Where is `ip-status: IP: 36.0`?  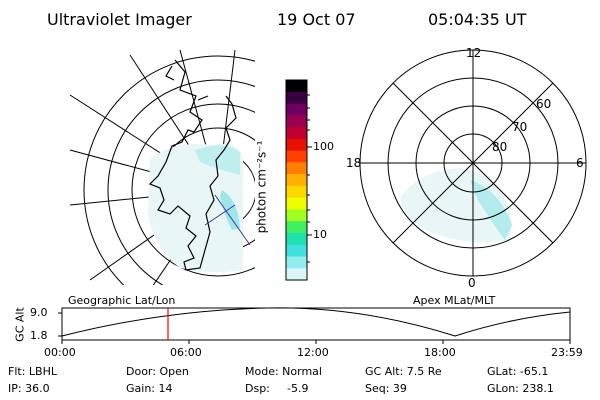
ip-status: IP: 36.0 is located at coordinates (29, 388).